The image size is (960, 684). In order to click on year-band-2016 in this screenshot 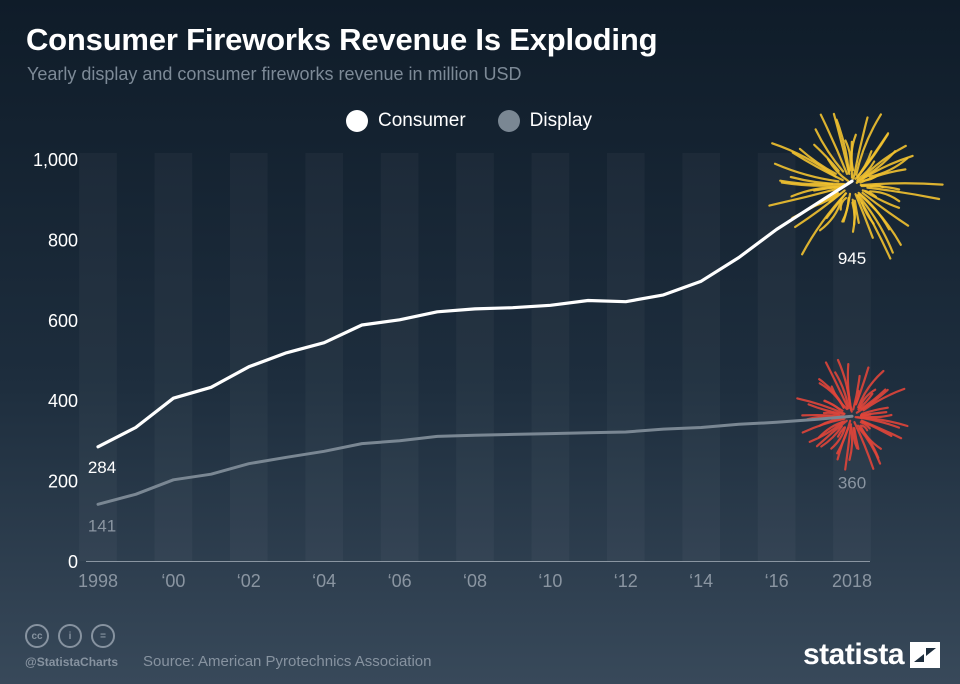, I will do `click(777, 357)`.